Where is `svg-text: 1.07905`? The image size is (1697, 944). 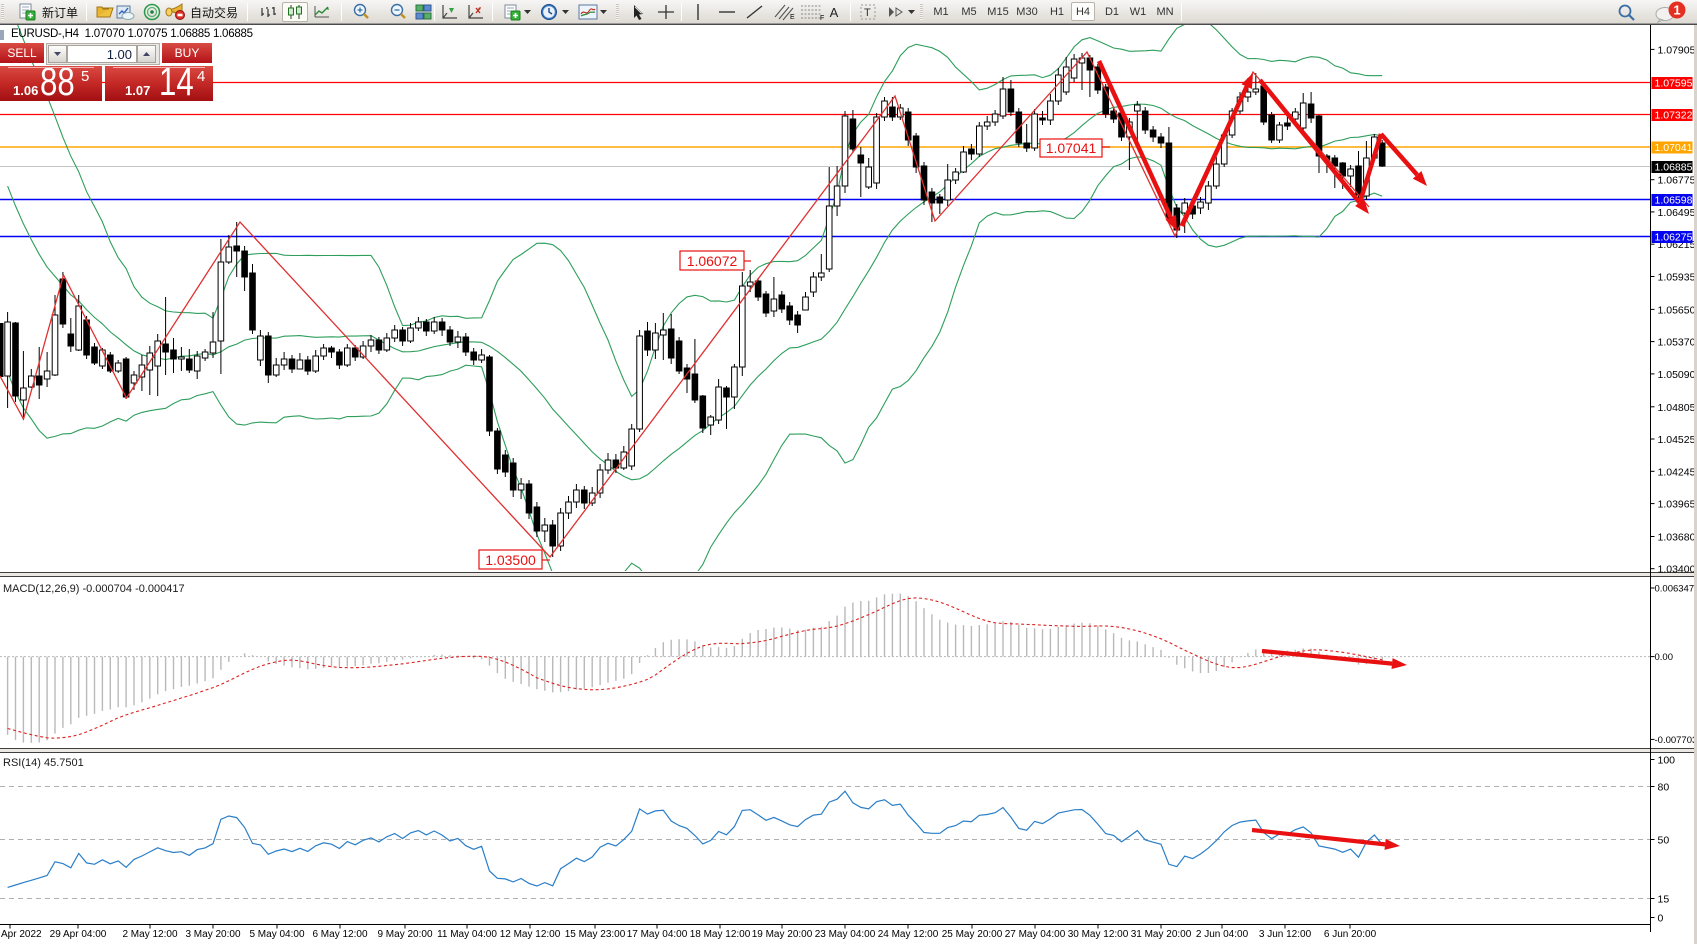 svg-text: 1.07905 is located at coordinates (1677, 50).